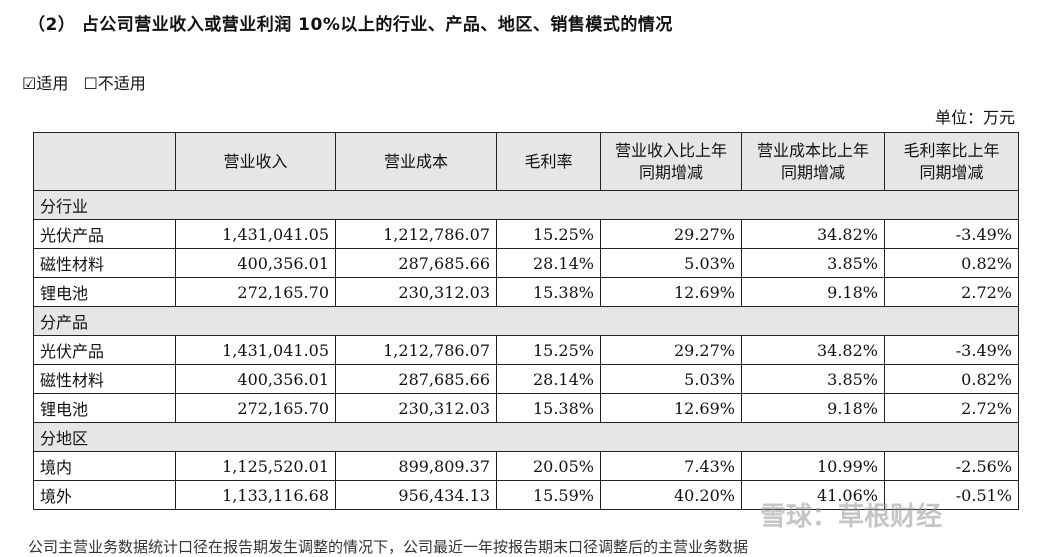 The image size is (1043, 557). I want to click on column-header: 毛利率比上年 同期增减, so click(951, 161).